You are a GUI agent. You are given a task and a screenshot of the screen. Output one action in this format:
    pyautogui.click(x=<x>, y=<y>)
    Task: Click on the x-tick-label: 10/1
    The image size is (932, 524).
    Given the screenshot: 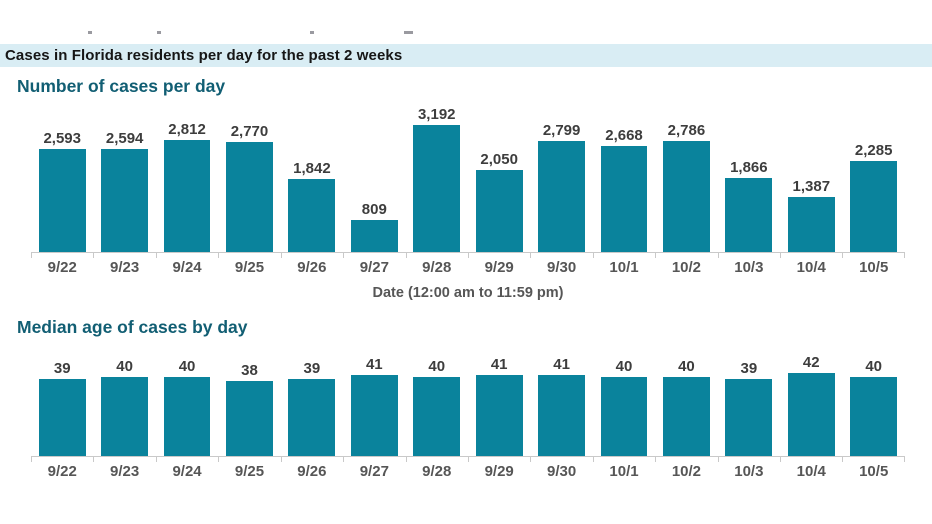 What is the action you would take?
    pyautogui.click(x=623, y=470)
    